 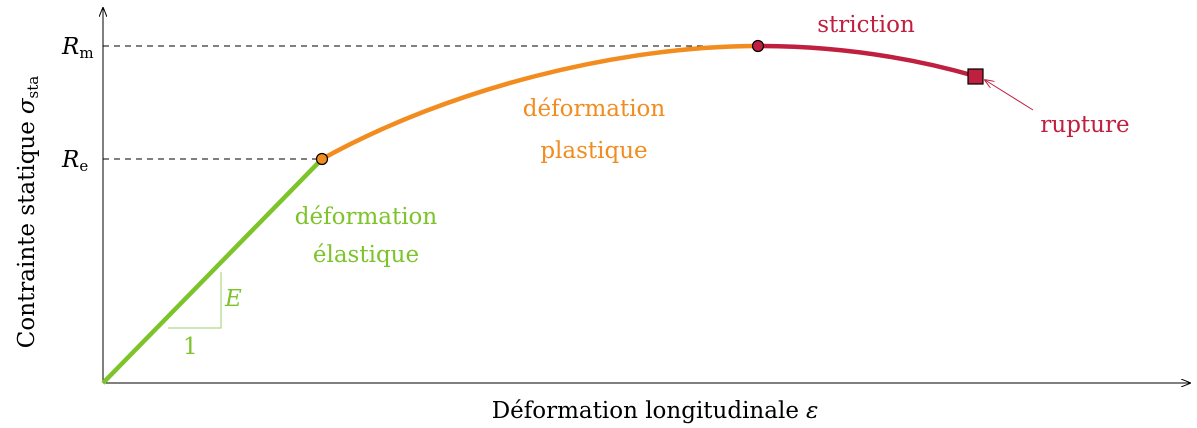 I want to click on elastic-label-2: élastique, so click(x=366, y=255).